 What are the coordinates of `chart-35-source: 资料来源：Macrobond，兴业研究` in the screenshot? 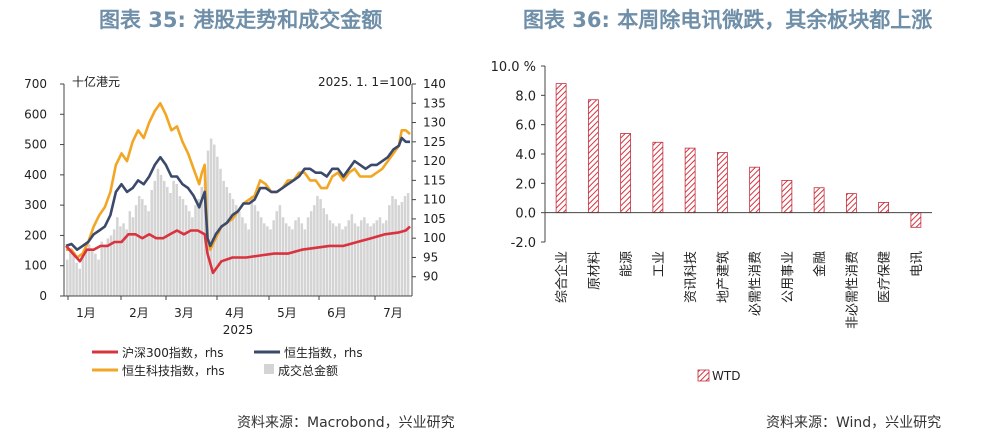 It's located at (346, 423).